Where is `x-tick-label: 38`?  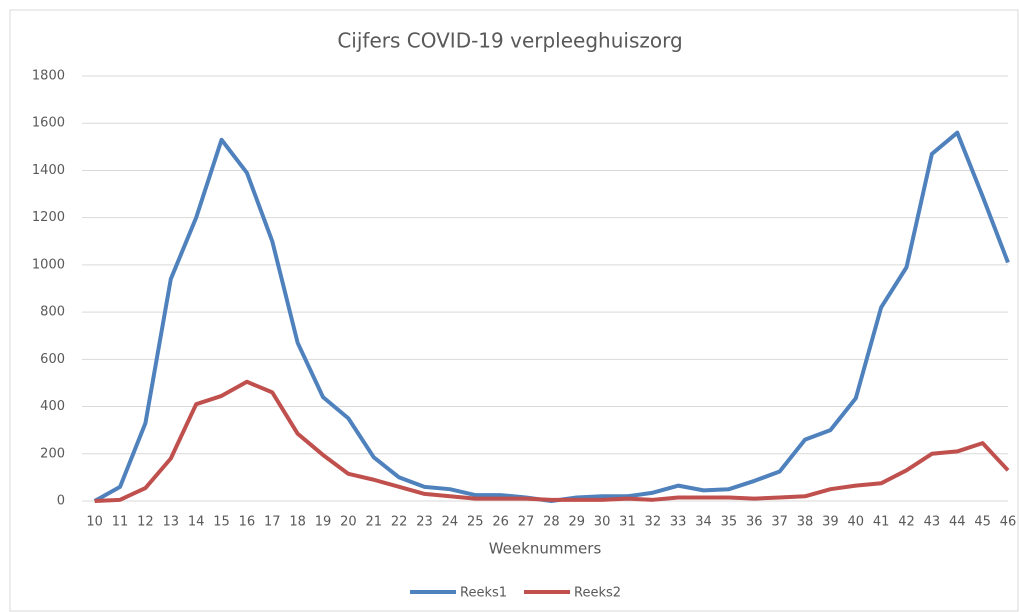 x-tick-label: 38 is located at coordinates (805, 522).